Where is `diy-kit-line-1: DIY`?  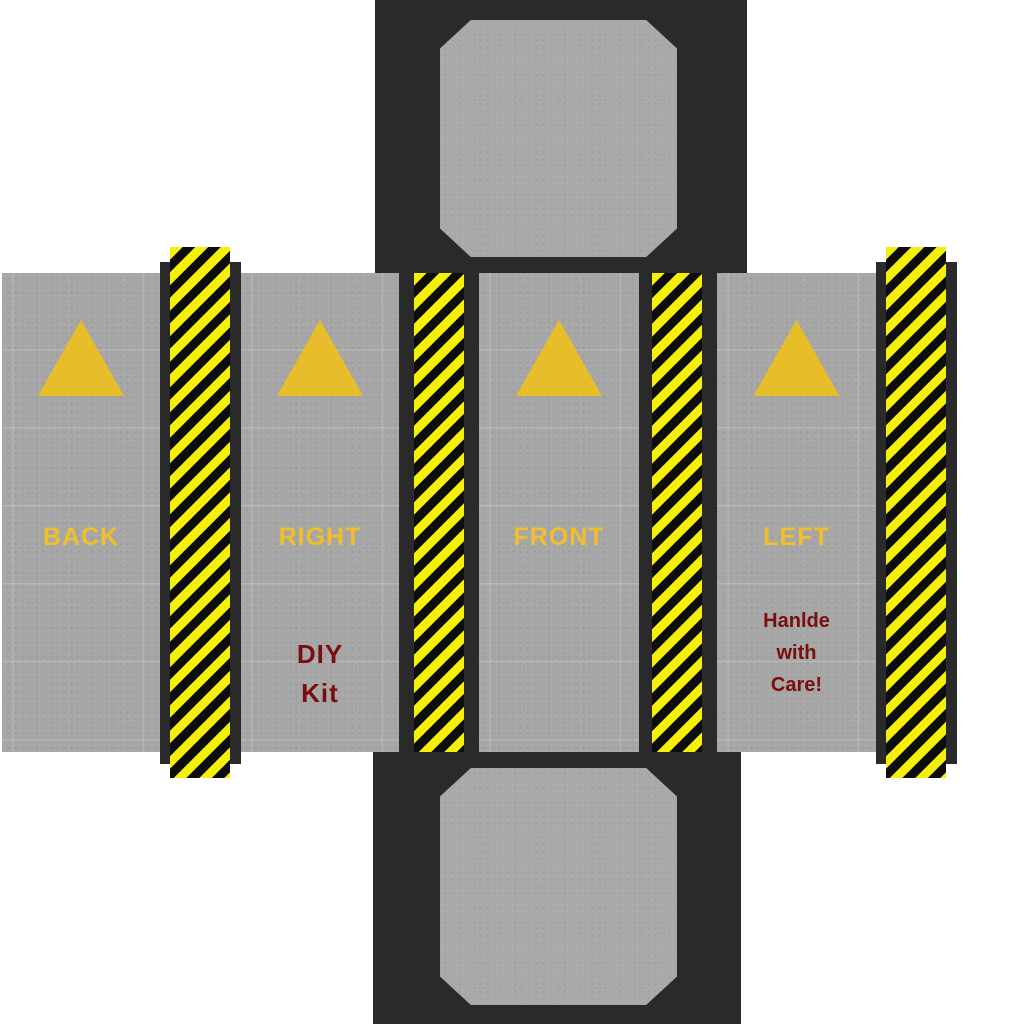 diy-kit-line-1: DIY is located at coordinates (320, 654).